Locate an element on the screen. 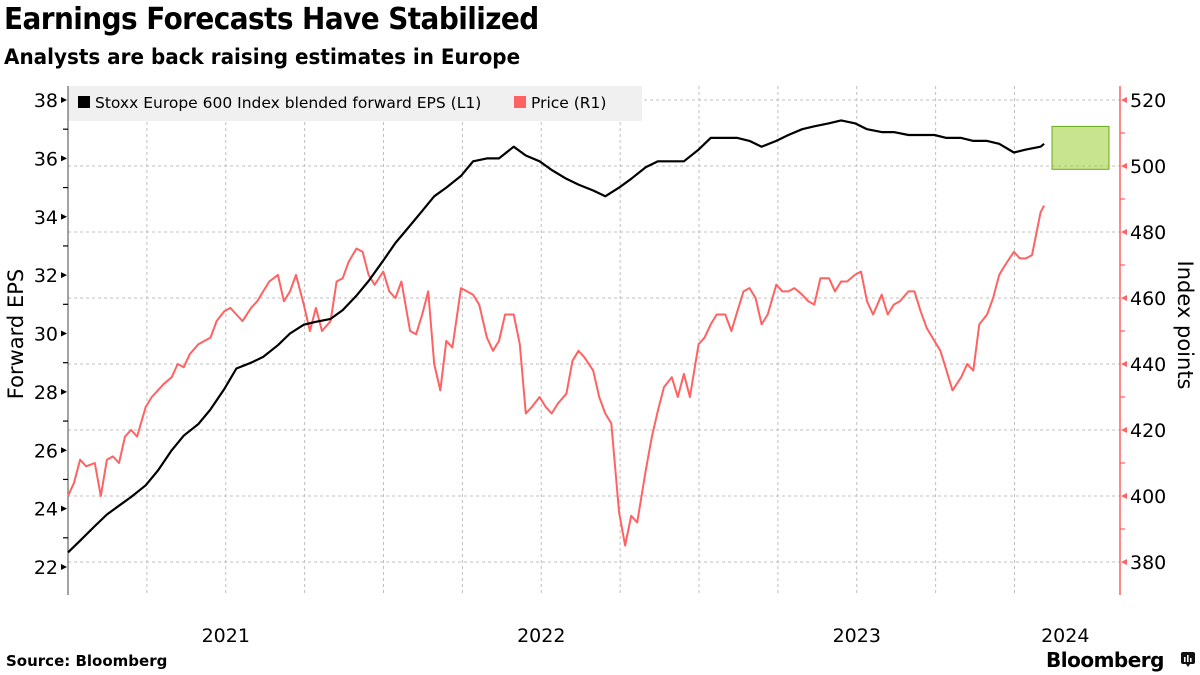  legend-box is located at coordinates (355, 103).